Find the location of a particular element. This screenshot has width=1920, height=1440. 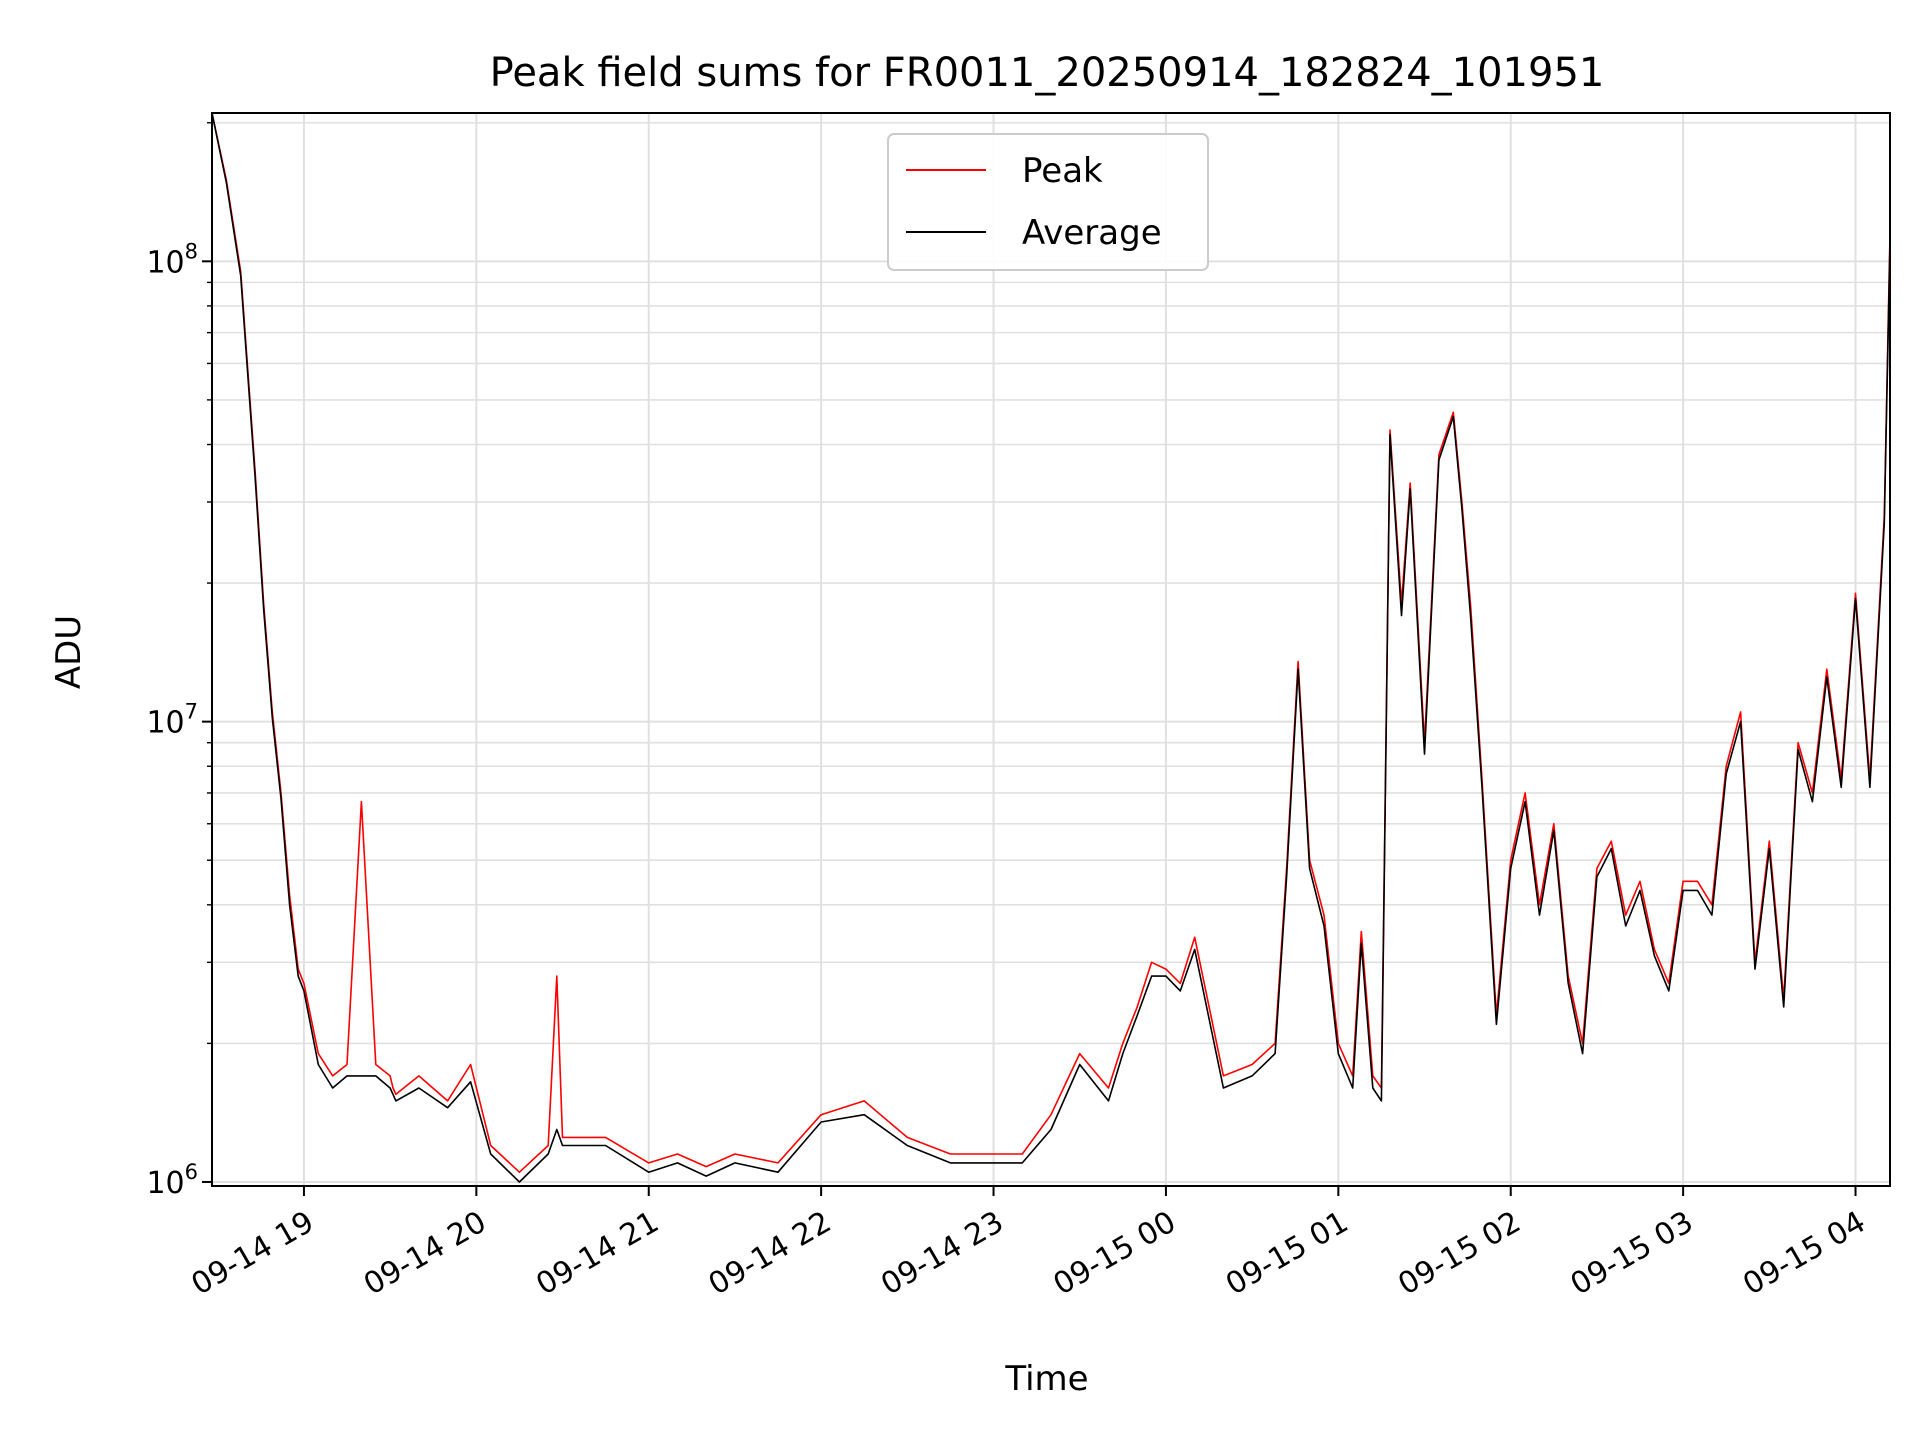

y-tick-label: 10⁷ is located at coordinates (172, 720).